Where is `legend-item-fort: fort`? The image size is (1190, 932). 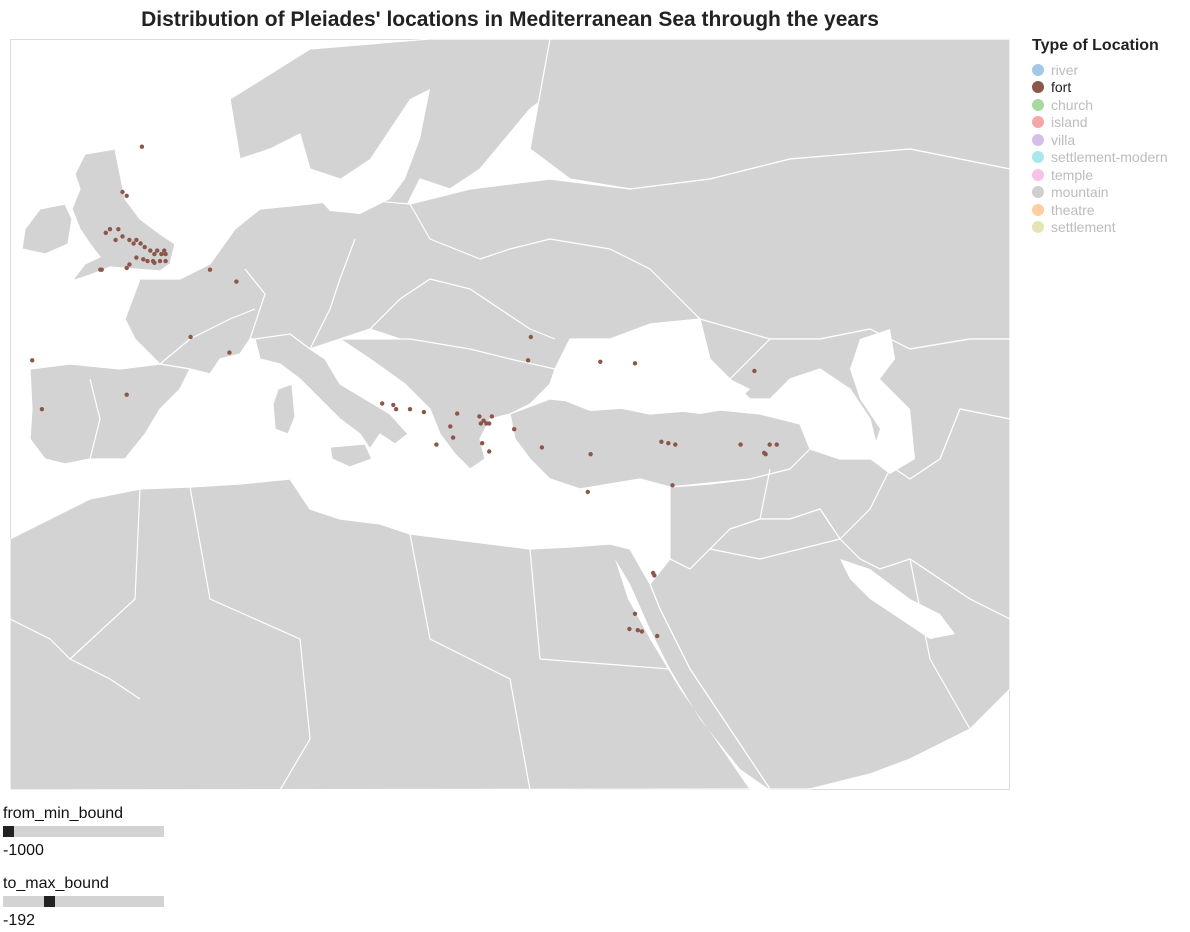 legend-item-fort: fort is located at coordinates (1100, 88).